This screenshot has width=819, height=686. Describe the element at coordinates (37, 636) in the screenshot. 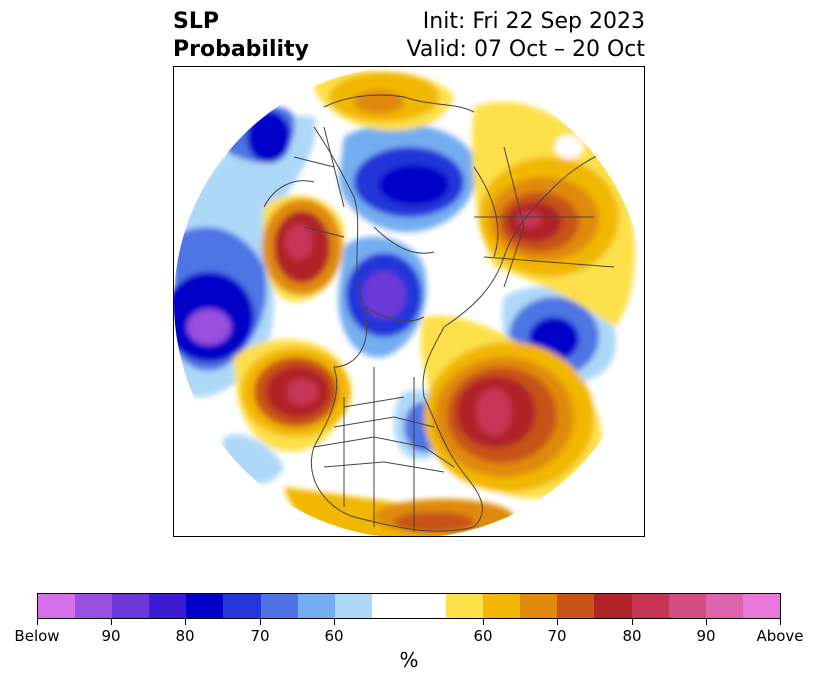

I see `colorbar-tick-label: Below` at that location.